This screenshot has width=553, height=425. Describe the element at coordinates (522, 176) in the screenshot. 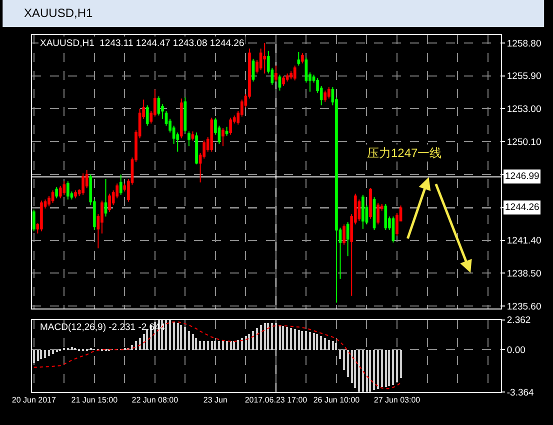

I see `ref-line-label: 1246.99` at that location.